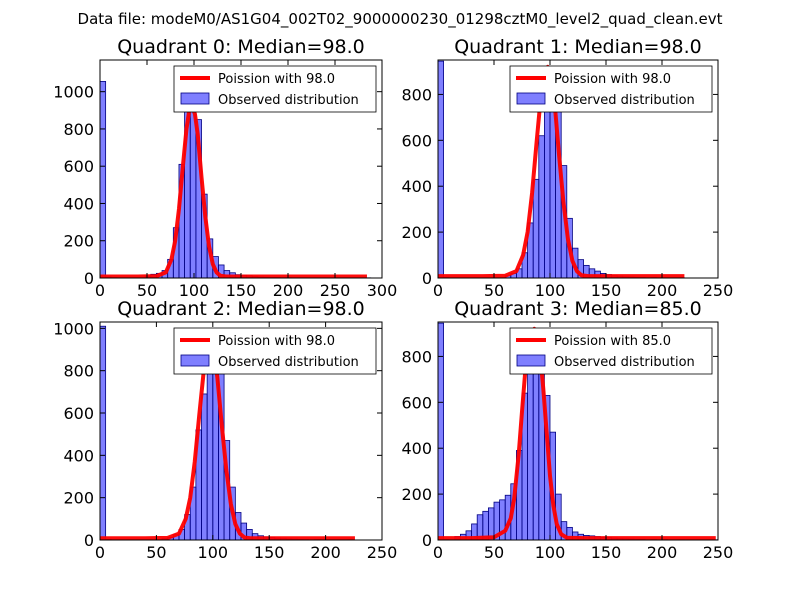 Image resolution: width=800 pixels, height=600 pixels. Describe the element at coordinates (578, 47) in the screenshot. I see `subplot-title: Quadrant 1: Median=98.0` at that location.